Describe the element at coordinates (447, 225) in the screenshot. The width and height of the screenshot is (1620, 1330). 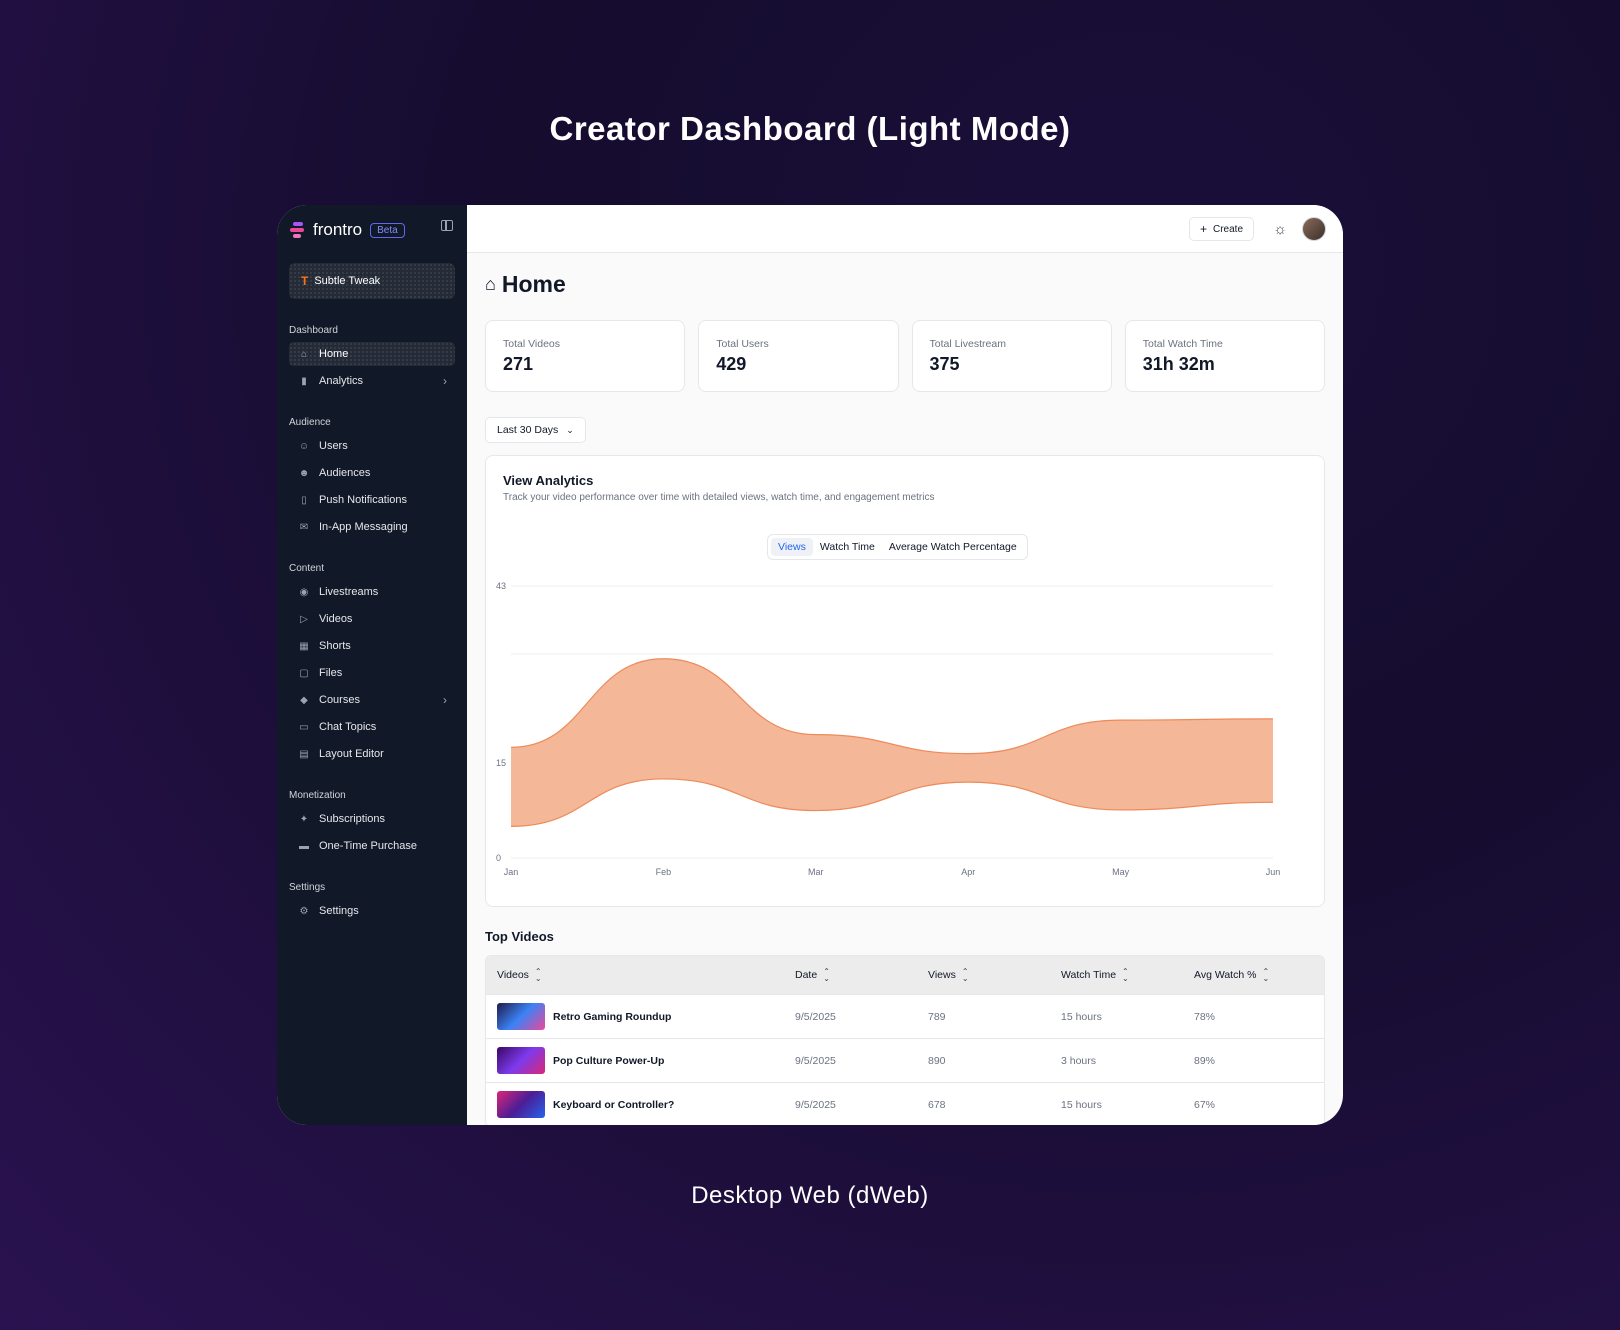
I see `sidebar-collapse-icon` at that location.